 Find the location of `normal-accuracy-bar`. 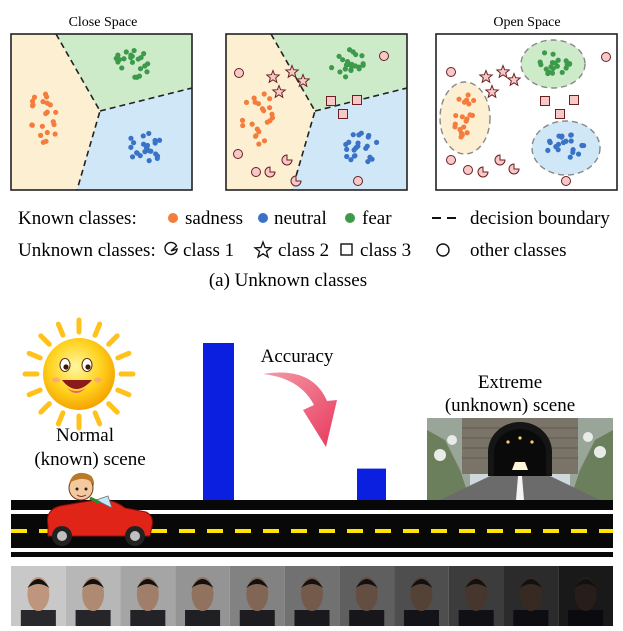

normal-accuracy-bar is located at coordinates (218, 421).